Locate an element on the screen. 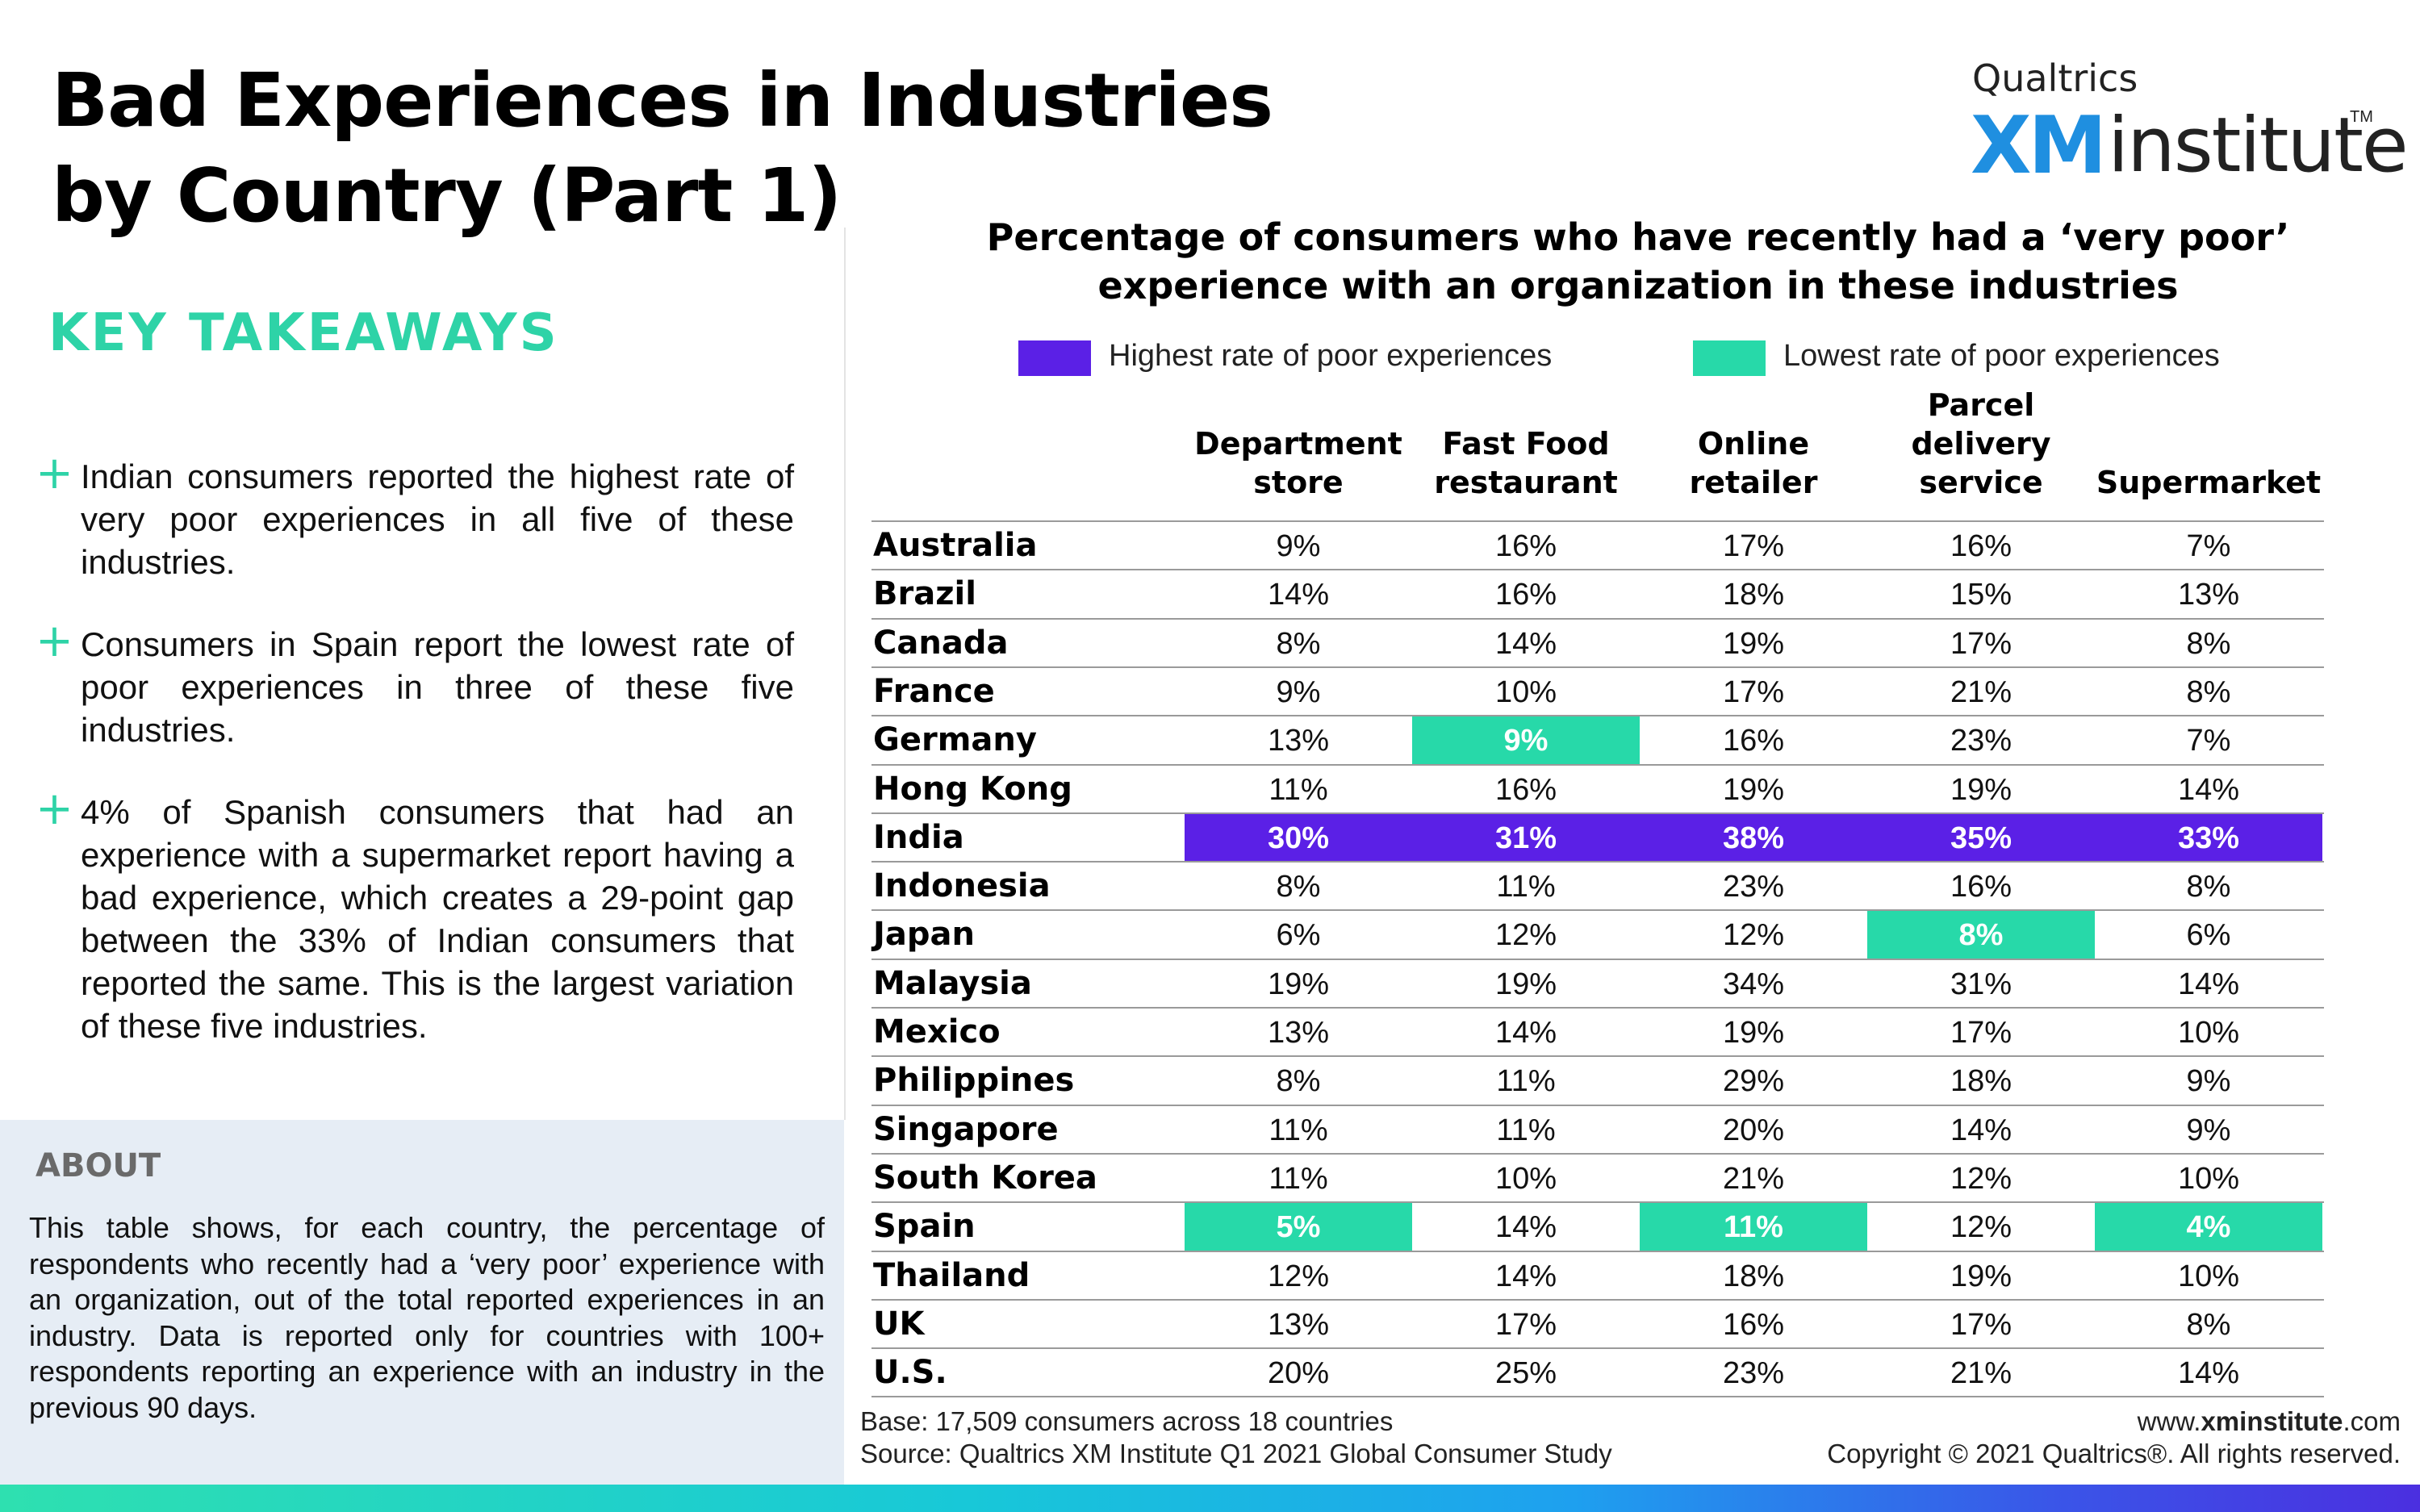 Image resolution: width=2420 pixels, height=1512 pixels. qualtrics-xm-institute-logo: Qualtrics XM institute TM is located at coordinates (2190, 124).